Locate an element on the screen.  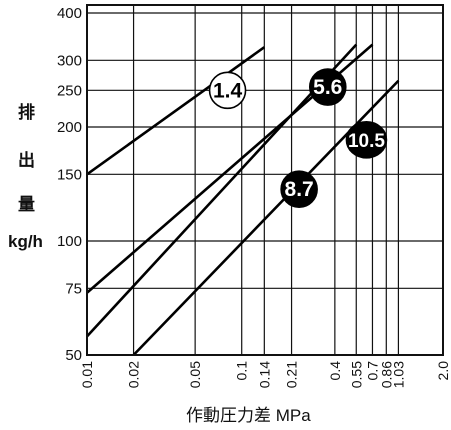
x-axis-label: 作動圧力差 MPa is located at coordinates (248, 415).